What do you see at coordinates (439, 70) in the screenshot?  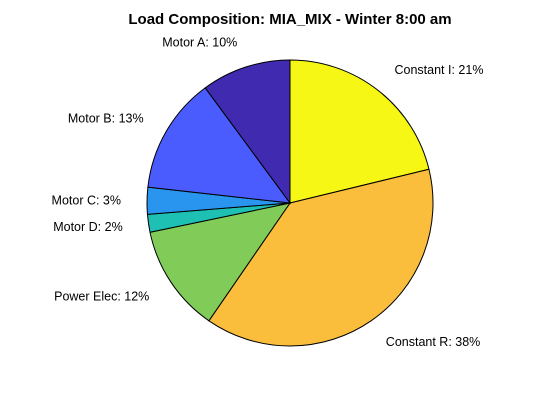 I see `slice-label: Constant I: 21%` at bounding box center [439, 70].